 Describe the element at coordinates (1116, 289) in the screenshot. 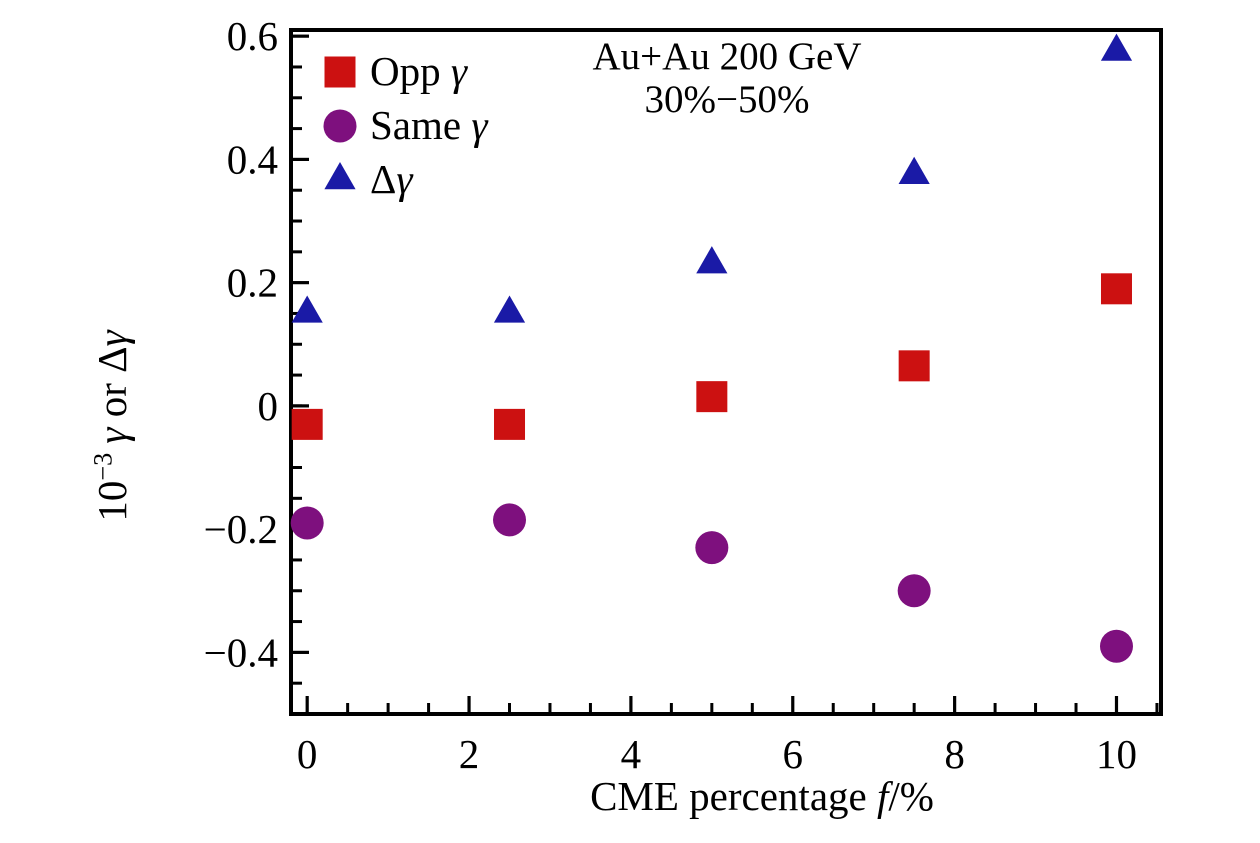

I see `data-point-square-x10` at that location.